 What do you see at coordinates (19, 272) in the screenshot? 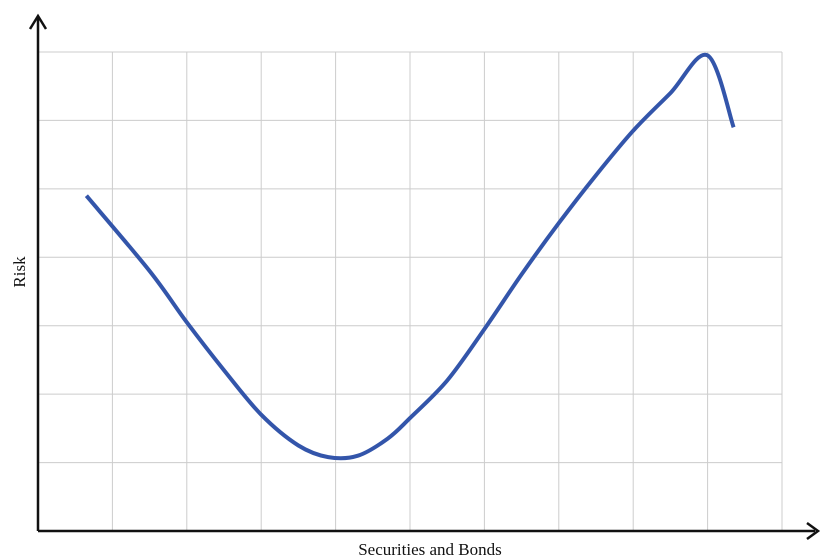
I see `y-axis-title: Risk` at bounding box center [19, 272].